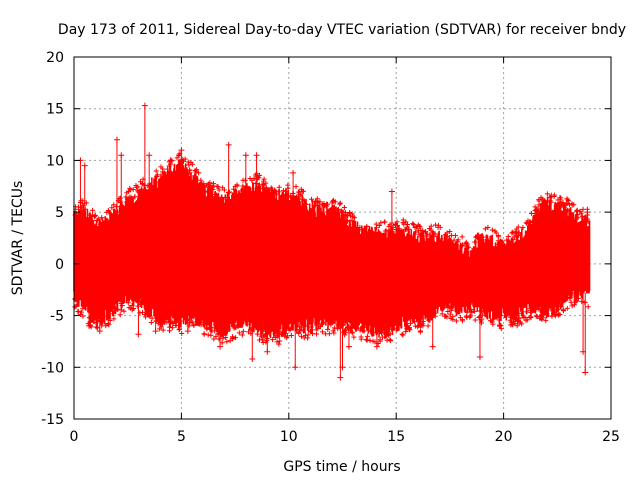  Describe the element at coordinates (52, 368) in the screenshot. I see `y-tick-label: -10` at that location.